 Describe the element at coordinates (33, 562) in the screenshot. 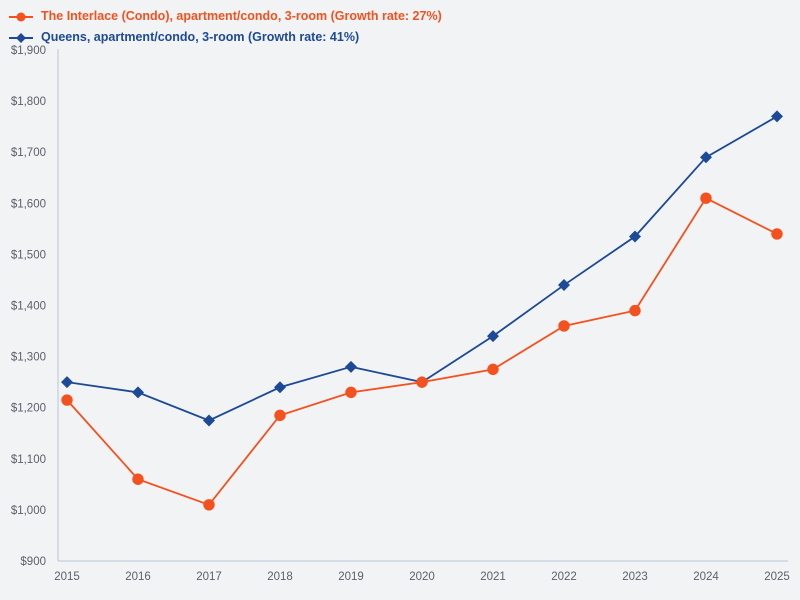

I see `y-tick-label: $900` at that location.